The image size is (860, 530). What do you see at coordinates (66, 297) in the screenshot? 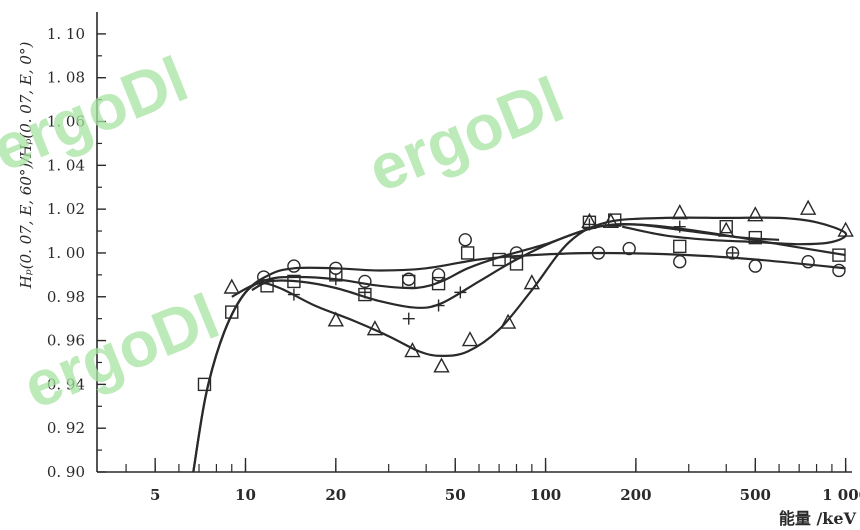
I see `y-tick-label: 0. 98` at bounding box center [66, 297].